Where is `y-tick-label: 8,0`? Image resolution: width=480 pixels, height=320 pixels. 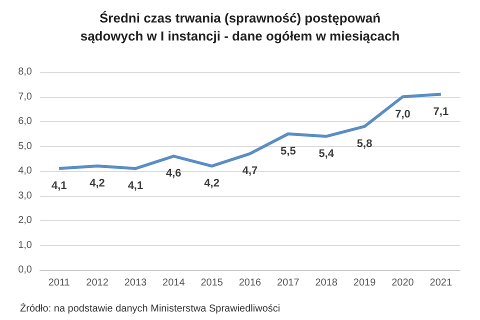
y-tick-label: 8,0 is located at coordinates (25, 72).